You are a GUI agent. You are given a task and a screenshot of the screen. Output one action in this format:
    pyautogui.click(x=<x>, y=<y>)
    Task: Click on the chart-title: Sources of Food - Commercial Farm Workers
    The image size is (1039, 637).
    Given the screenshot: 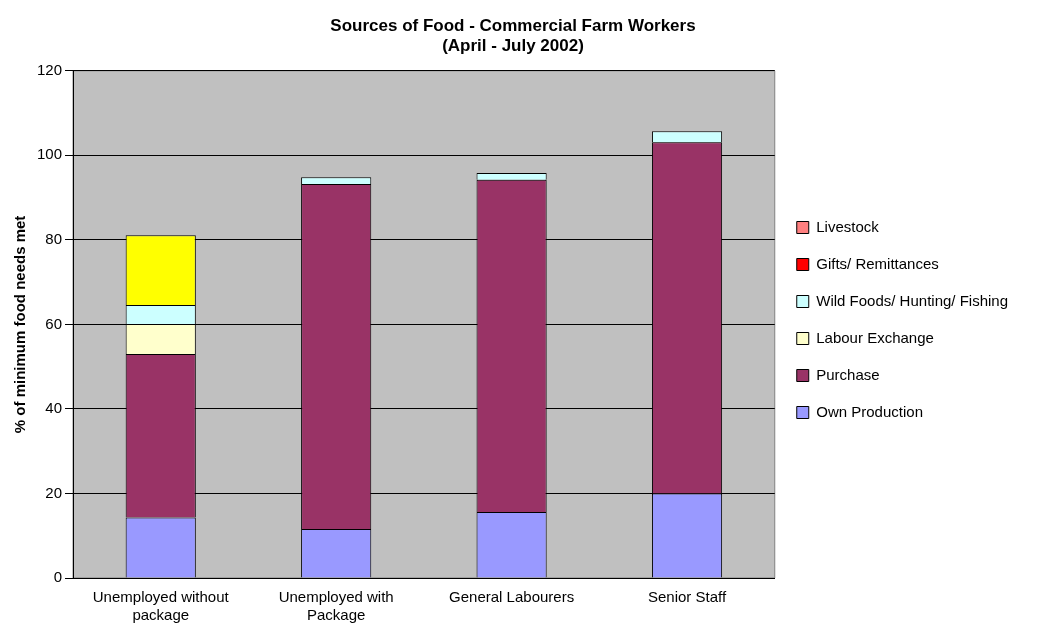 What is the action you would take?
    pyautogui.click(x=513, y=25)
    